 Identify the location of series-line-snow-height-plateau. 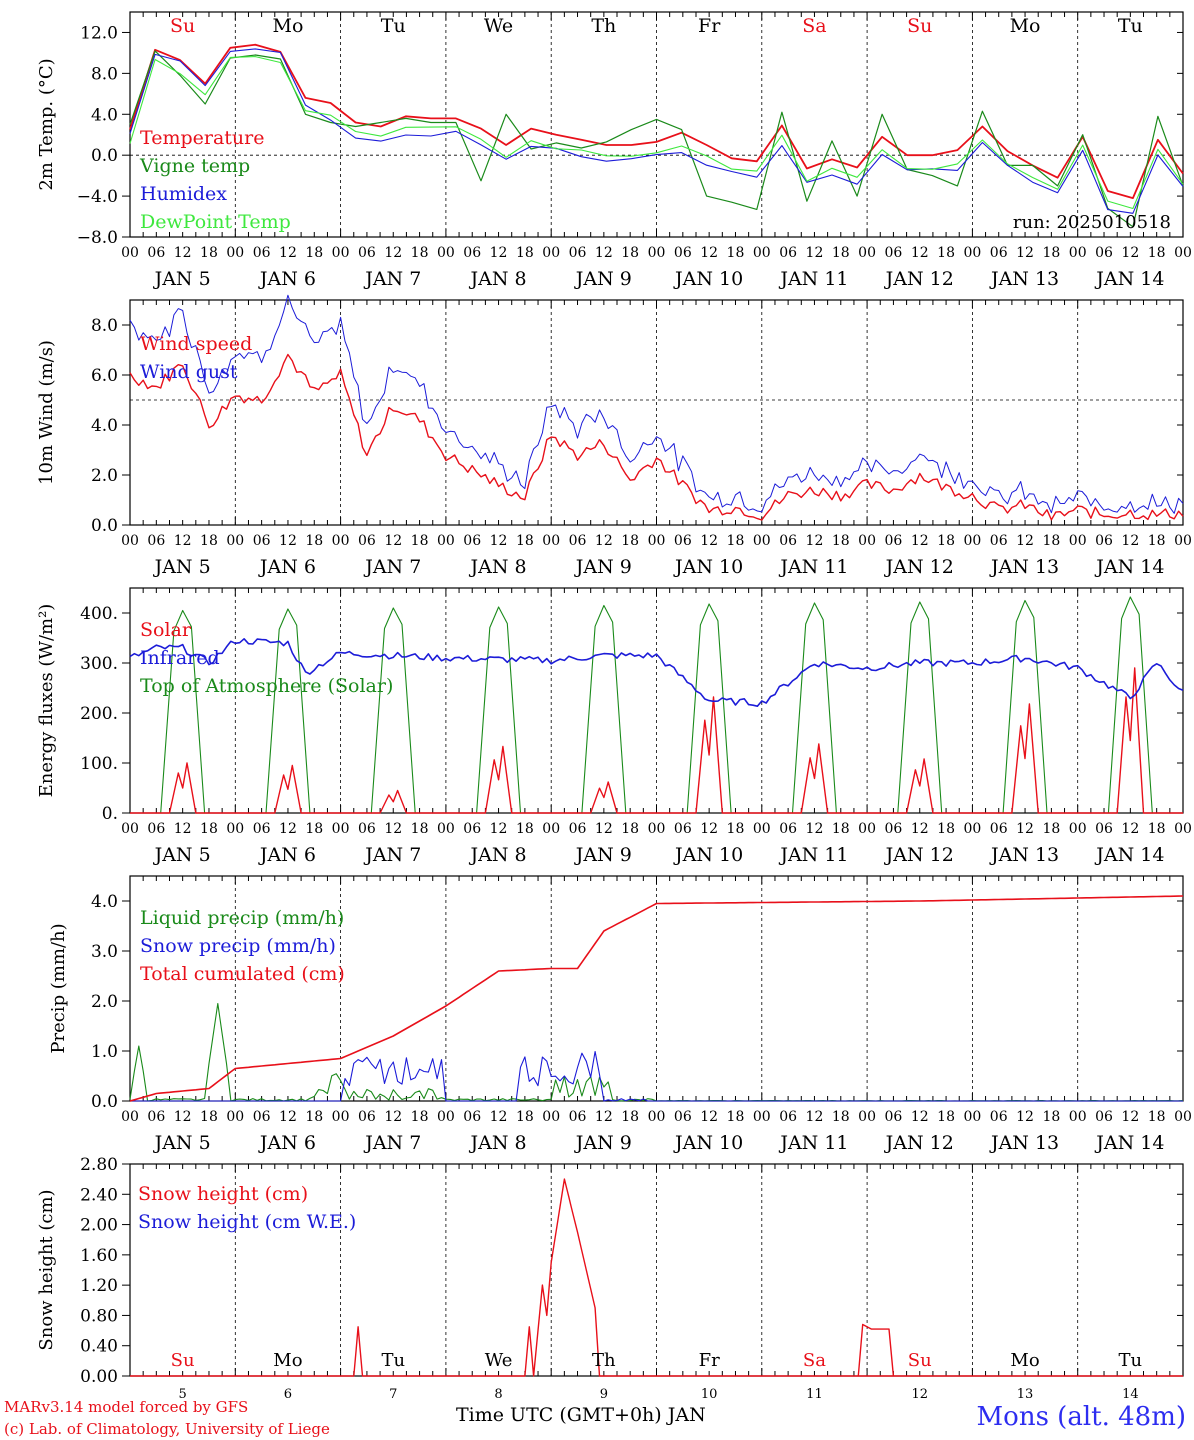
(876, 1350).